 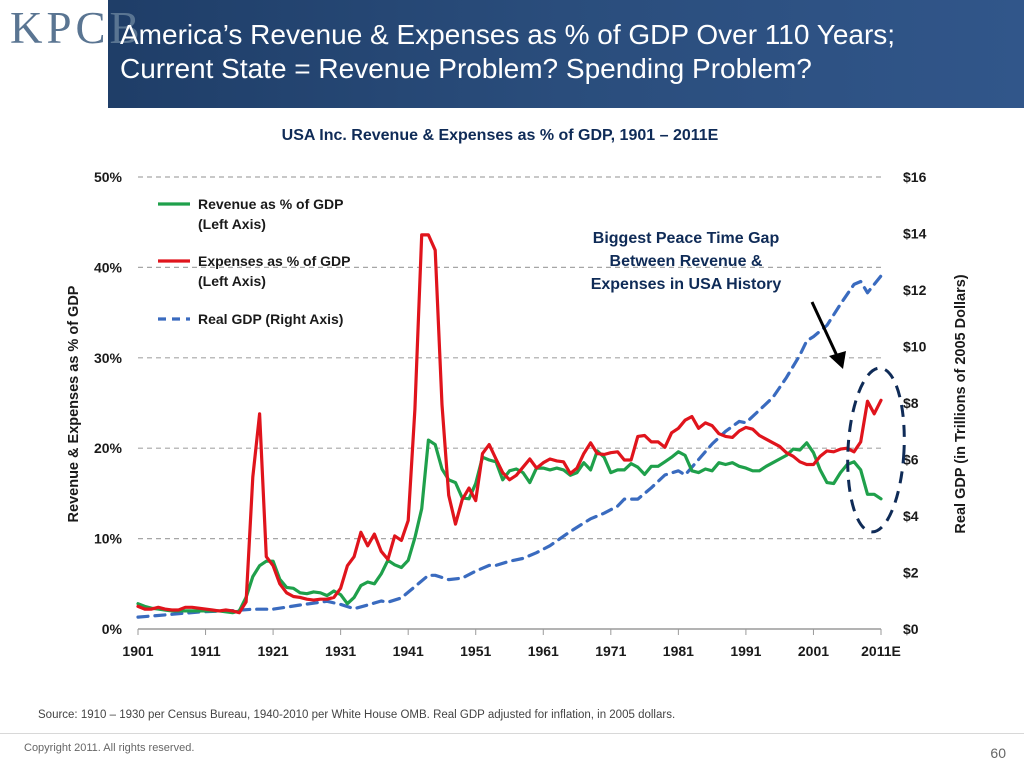 What do you see at coordinates (273, 651) in the screenshot?
I see `x-tick-label: 1921` at bounding box center [273, 651].